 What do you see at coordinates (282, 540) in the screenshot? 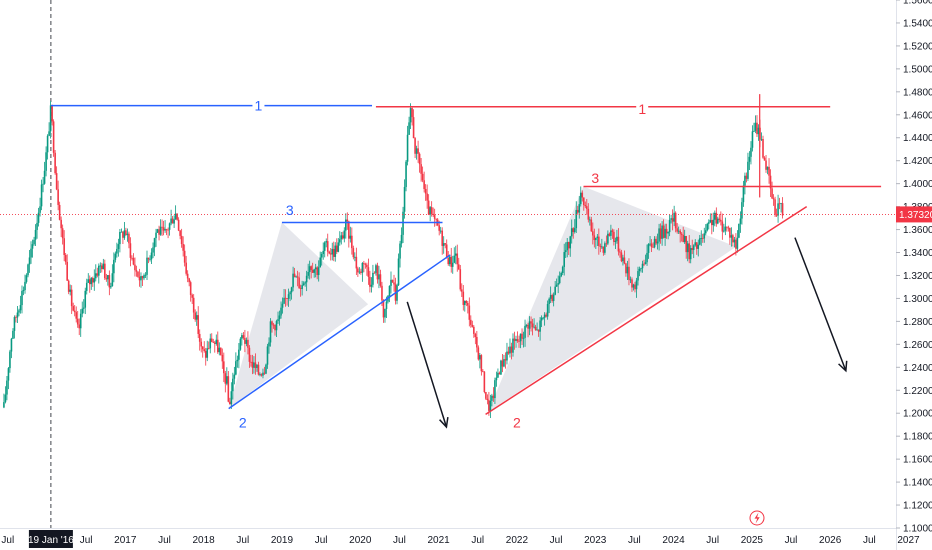
I see `x-tick-label: 2019` at bounding box center [282, 540].